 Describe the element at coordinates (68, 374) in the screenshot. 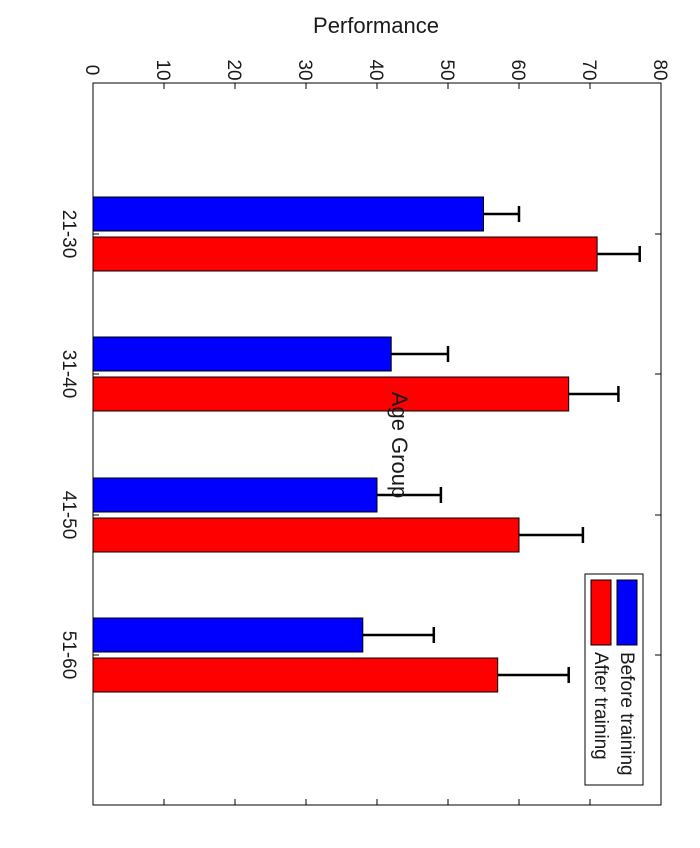

I see `category-tick-label: 31-40` at that location.